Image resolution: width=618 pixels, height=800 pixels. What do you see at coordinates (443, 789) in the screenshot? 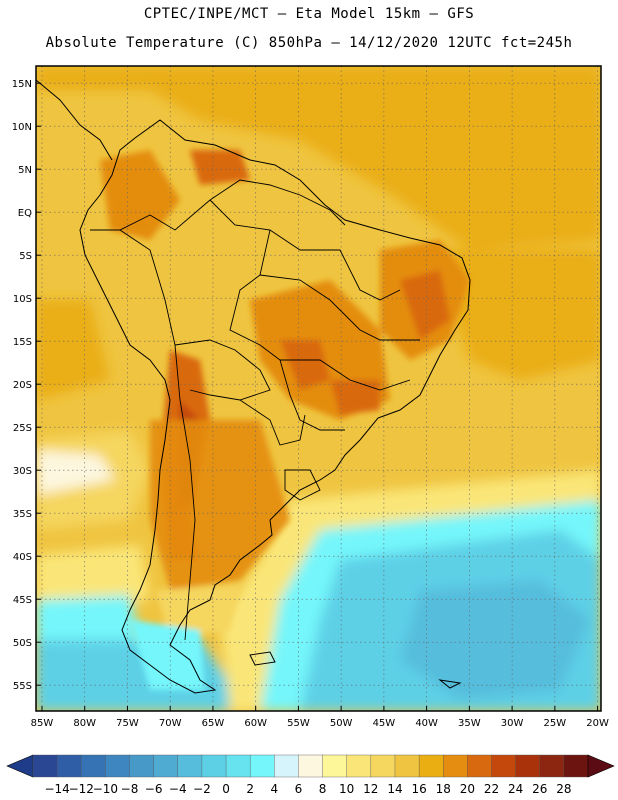
I see `colorbar-label: 18` at bounding box center [443, 789].